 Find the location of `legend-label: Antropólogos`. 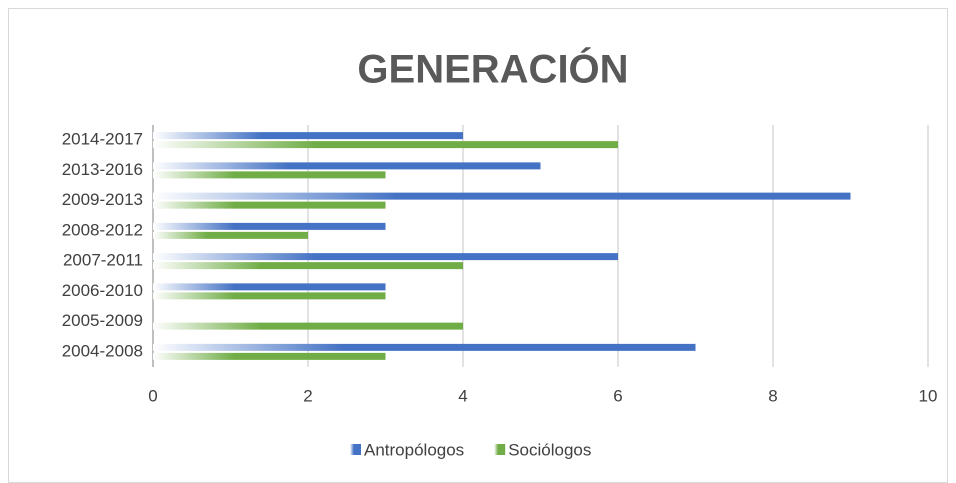

legend-label: Antropólogos is located at coordinates (414, 449).